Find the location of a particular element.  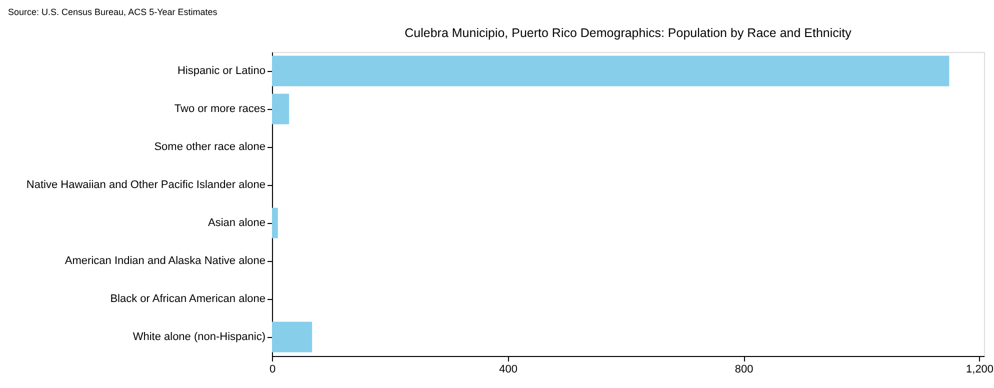

source-note: Source: U.S. Census Bureau, ACS 5-Year Estimates is located at coordinates (113, 12).